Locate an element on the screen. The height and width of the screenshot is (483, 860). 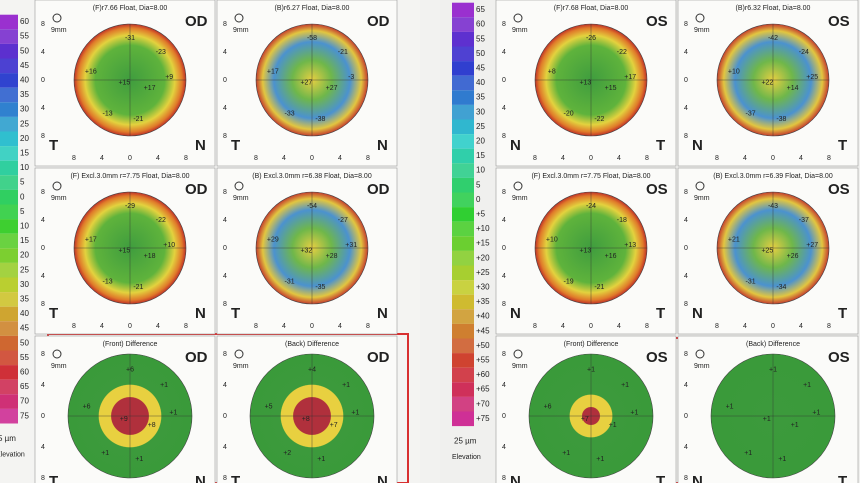
scale-label: 45 is located at coordinates (480, 68).